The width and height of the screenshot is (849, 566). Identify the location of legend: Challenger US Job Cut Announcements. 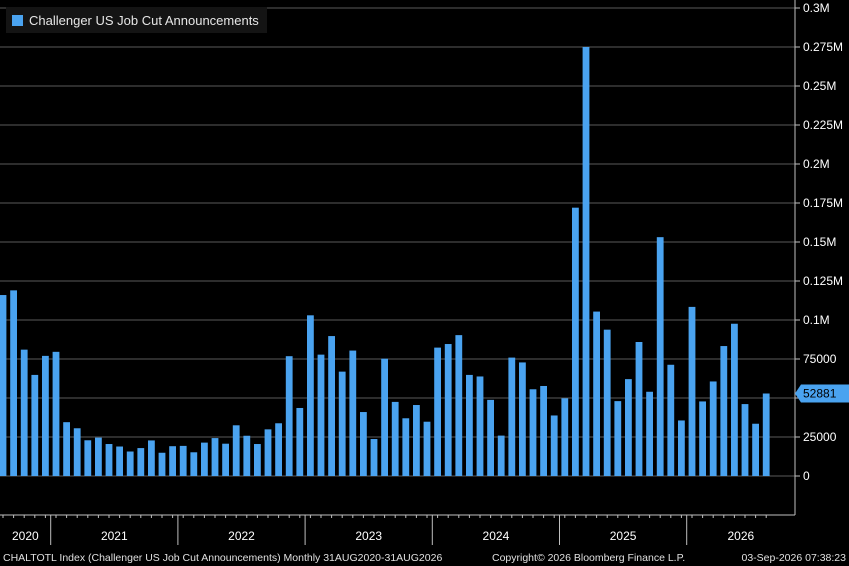
(136, 20).